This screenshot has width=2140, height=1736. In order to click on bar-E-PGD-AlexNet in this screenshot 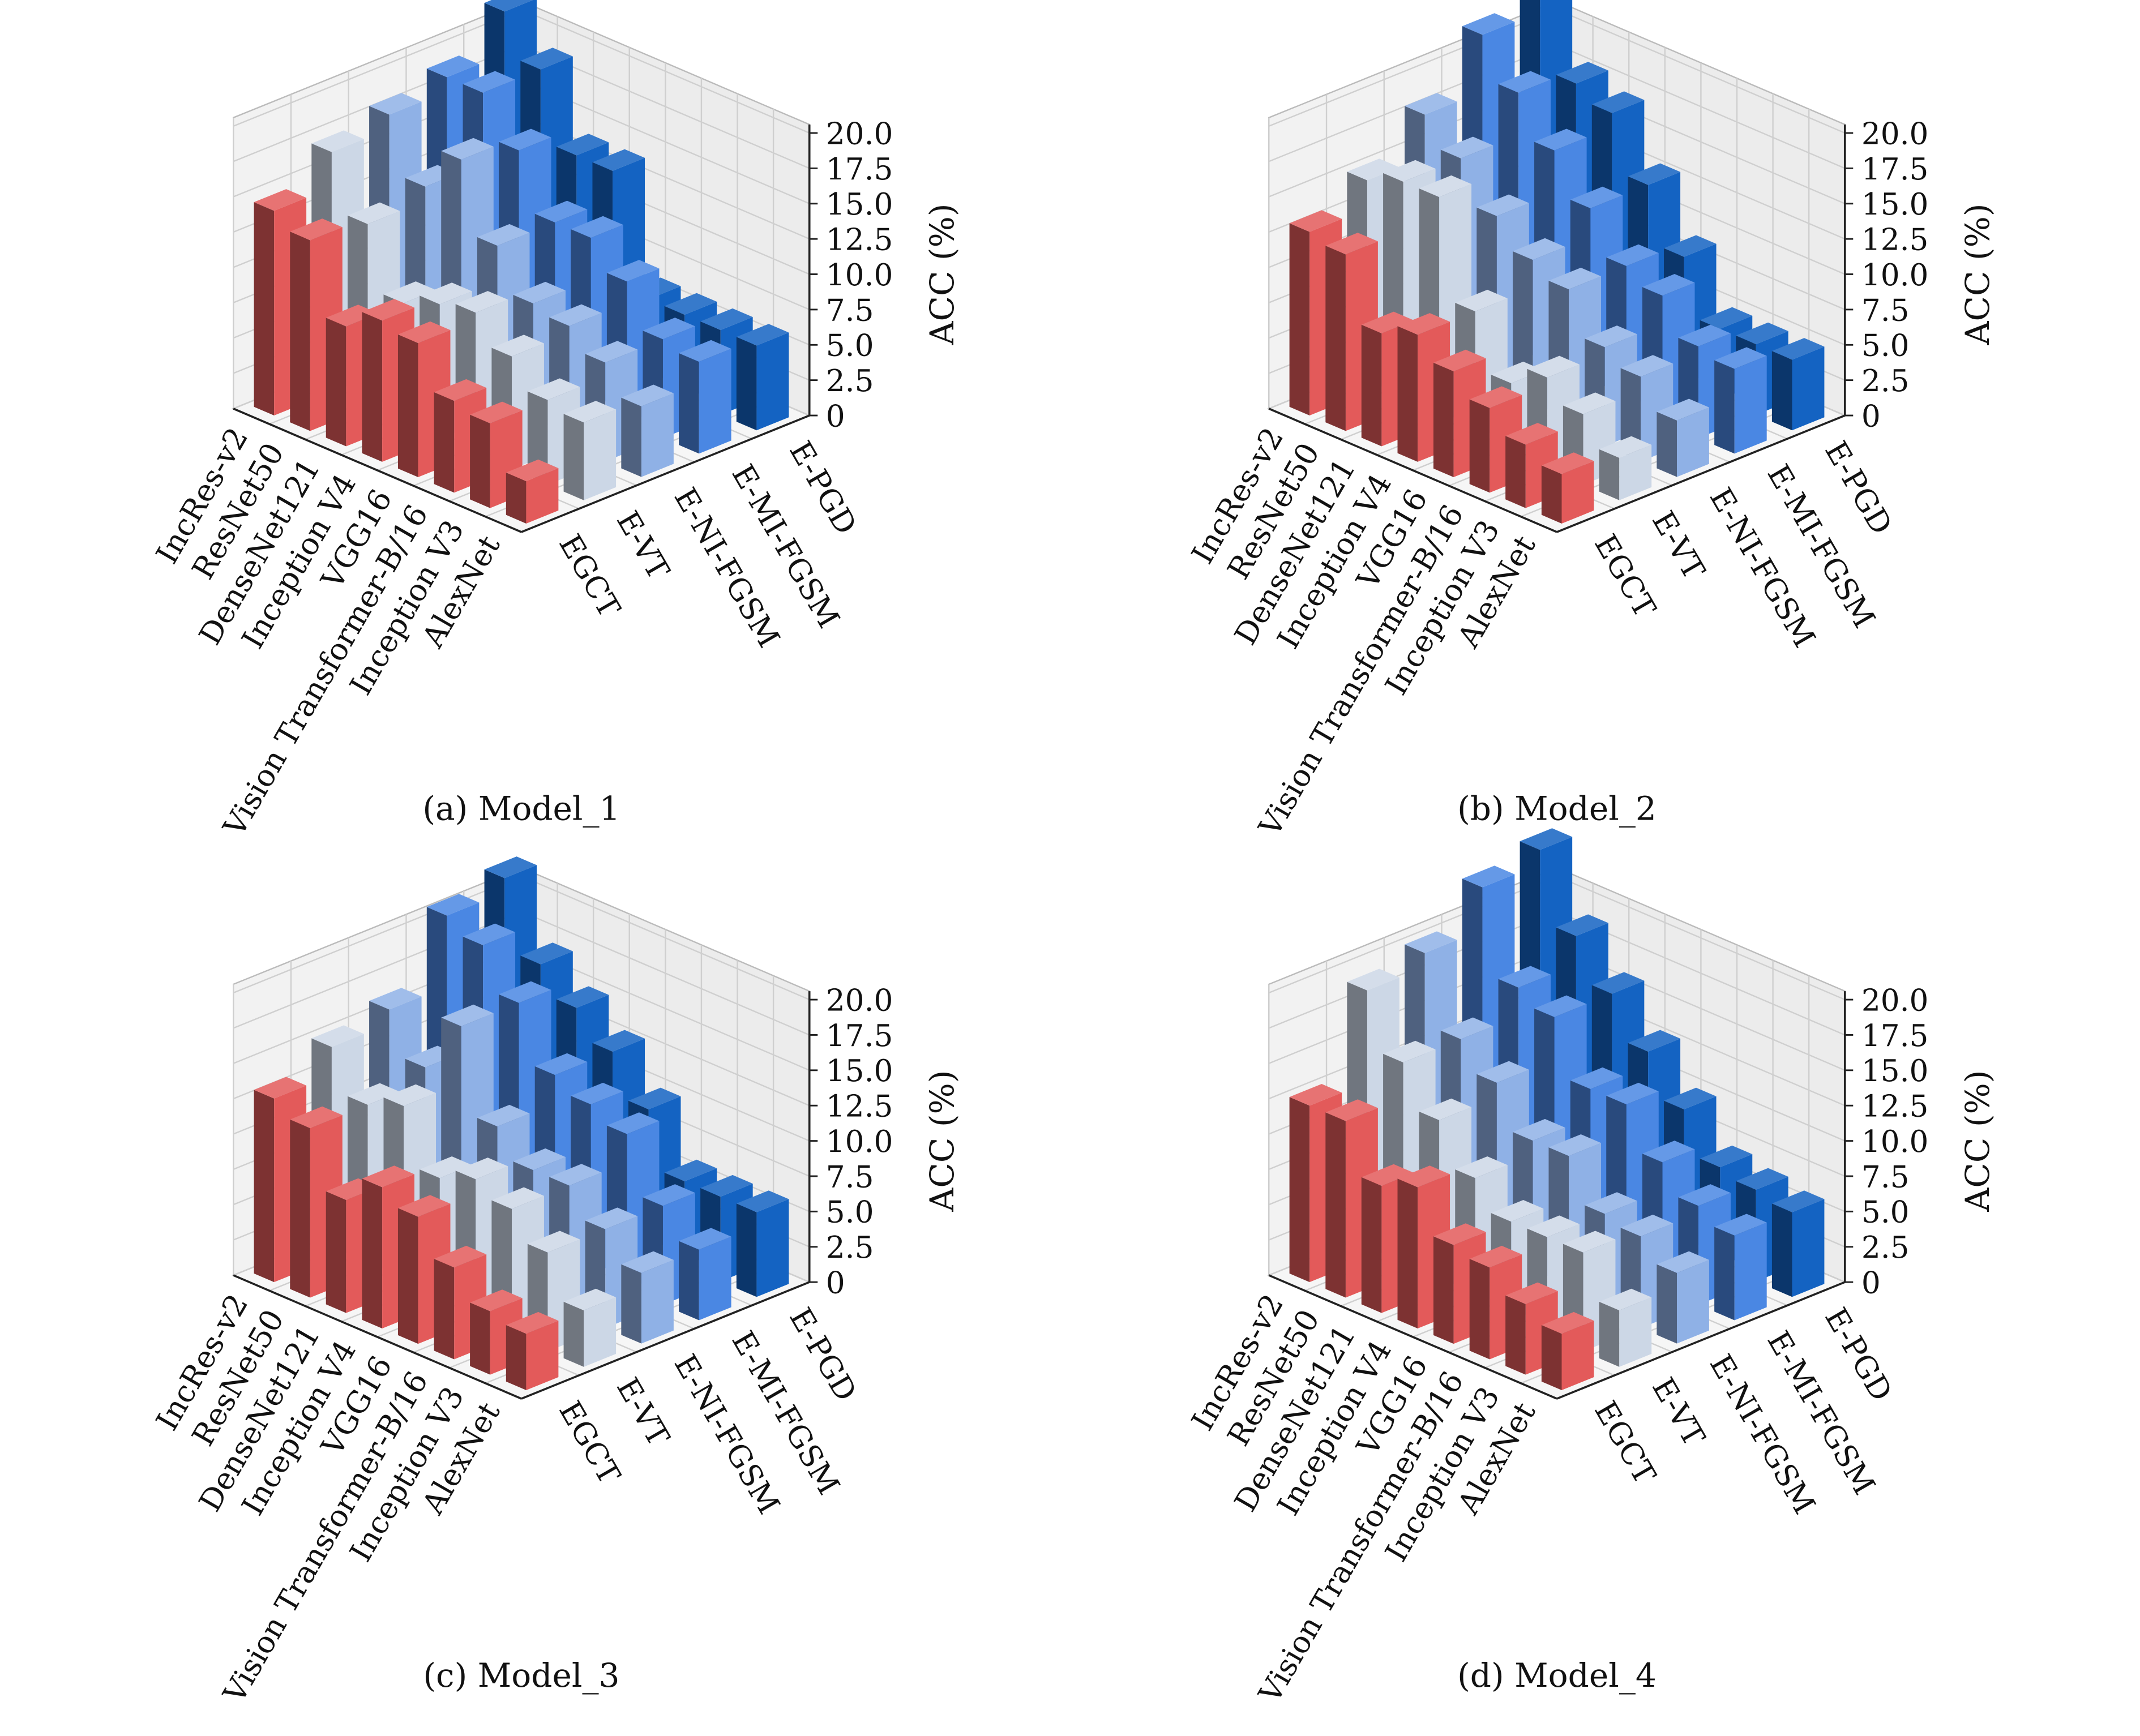, I will do `click(1798, 1243)`.